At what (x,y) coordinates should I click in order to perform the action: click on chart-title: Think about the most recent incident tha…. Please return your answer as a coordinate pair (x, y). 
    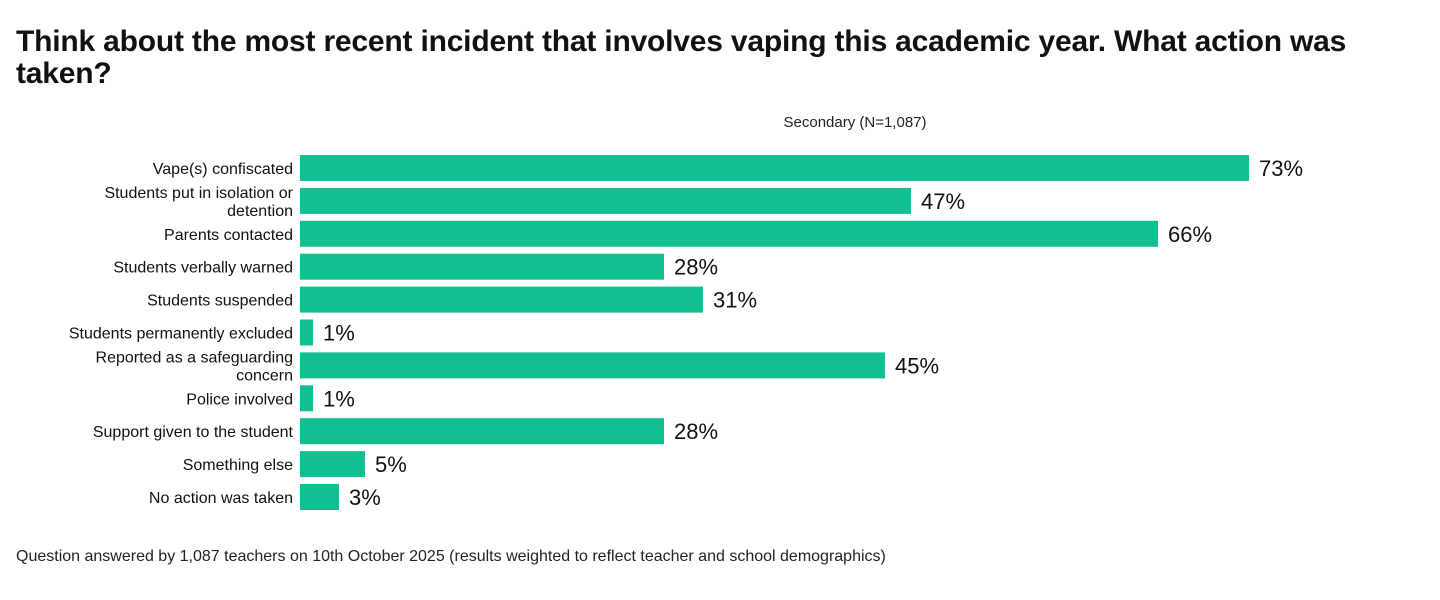
    Looking at the image, I should click on (681, 57).